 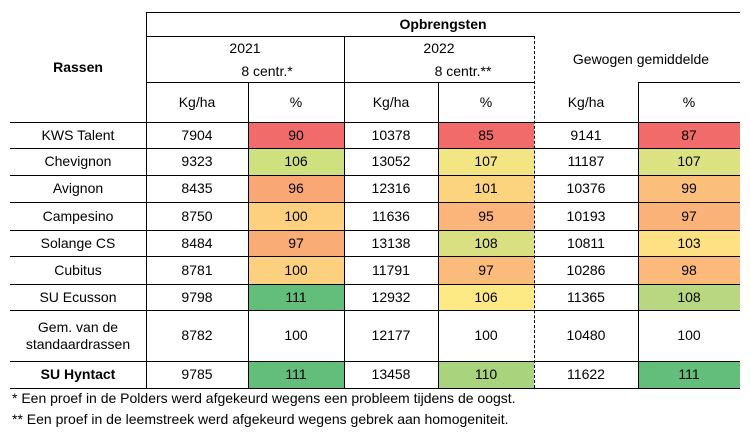 I want to click on kgha-avg: 10193, so click(x=586, y=215).